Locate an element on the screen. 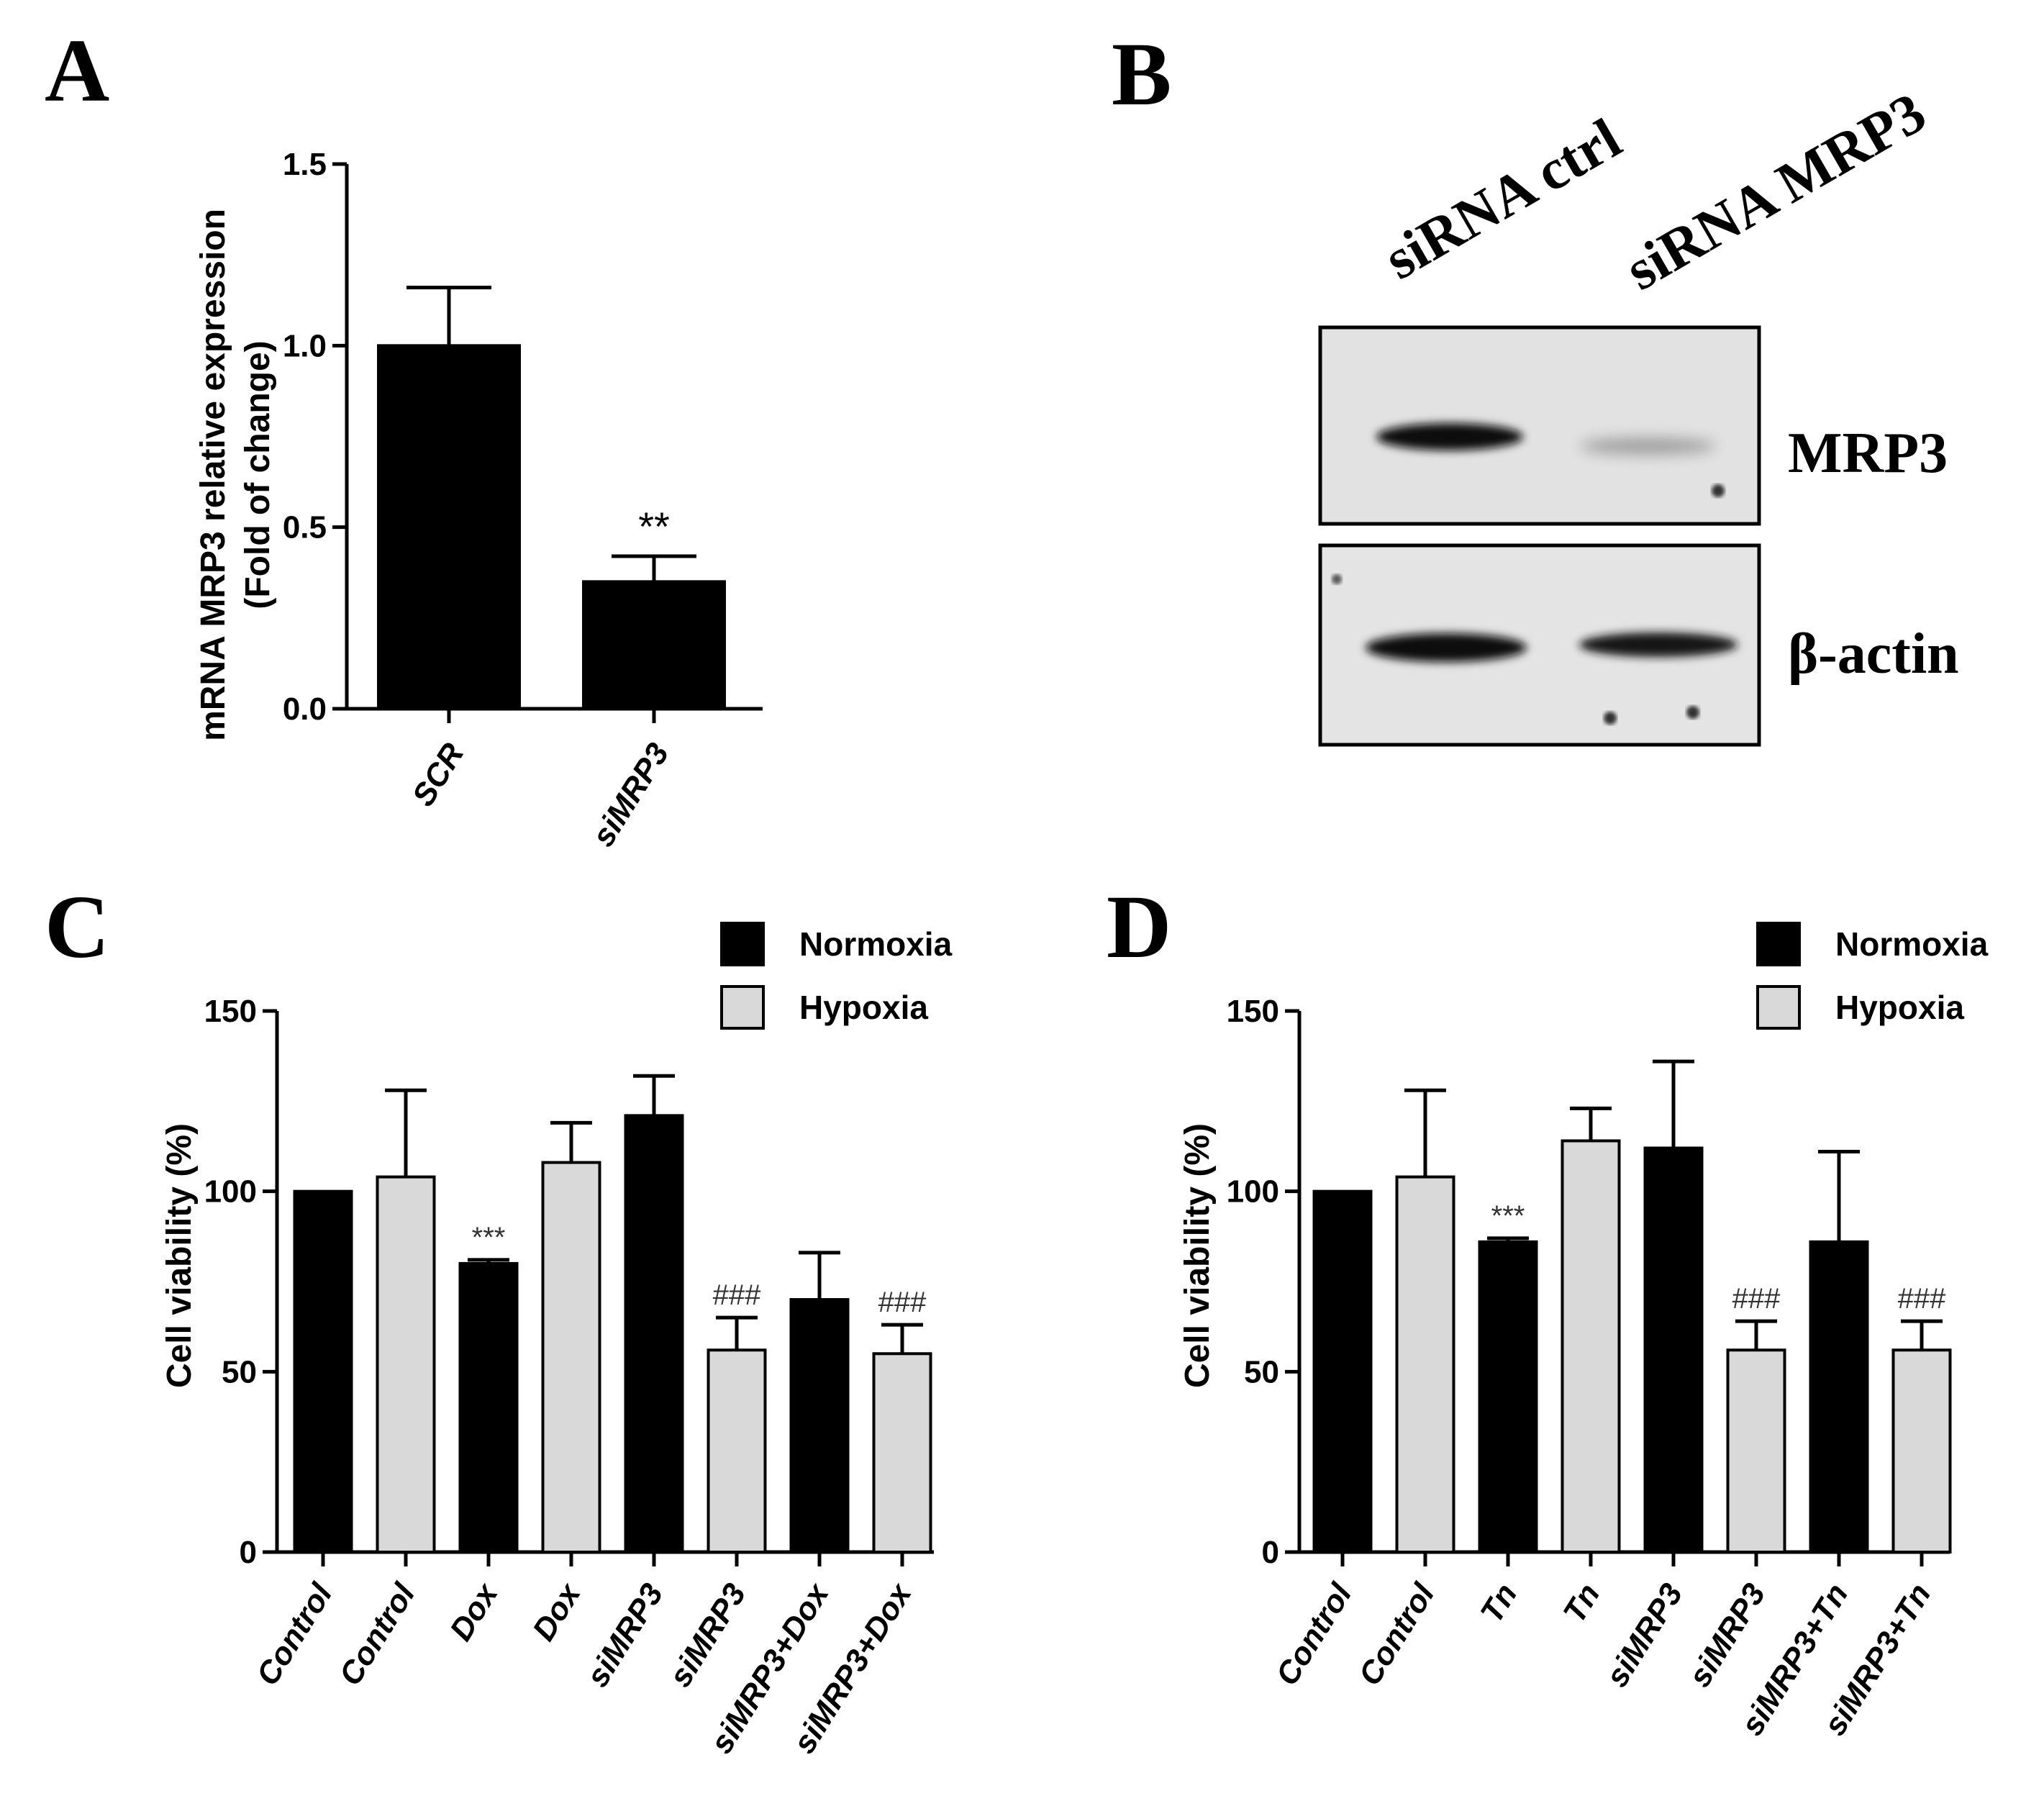 The image size is (2044, 1796). lane-label-sirna-ctrl: siRNA ctrl is located at coordinates (1503, 198).